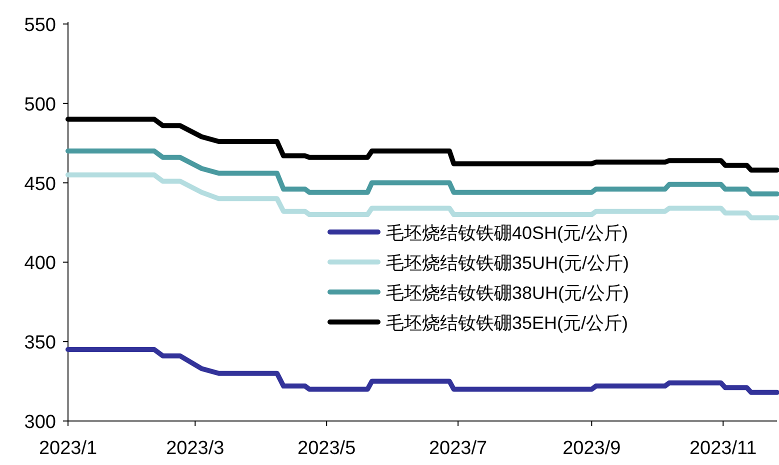 The height and width of the screenshot is (465, 779). Describe the element at coordinates (195, 448) in the screenshot. I see `x-tick-label: 2023/3` at that location.